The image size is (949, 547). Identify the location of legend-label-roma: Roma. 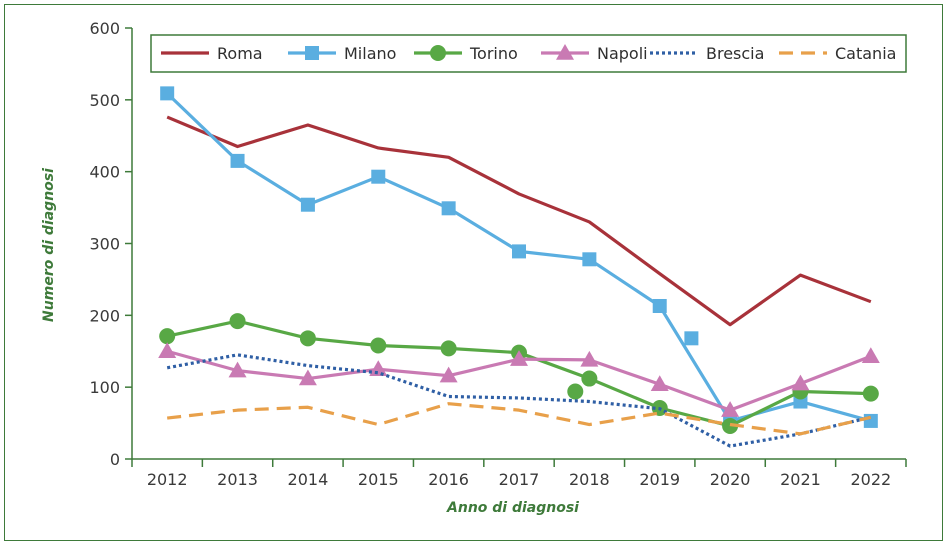
(240, 53).